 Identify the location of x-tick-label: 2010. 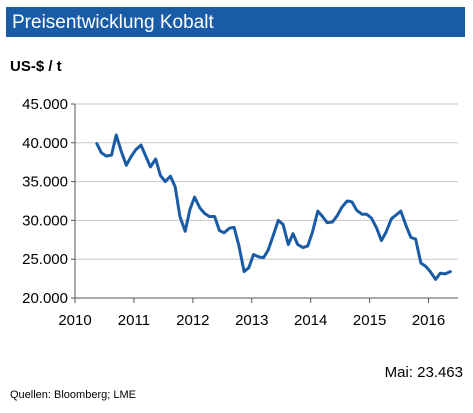
(74, 320).